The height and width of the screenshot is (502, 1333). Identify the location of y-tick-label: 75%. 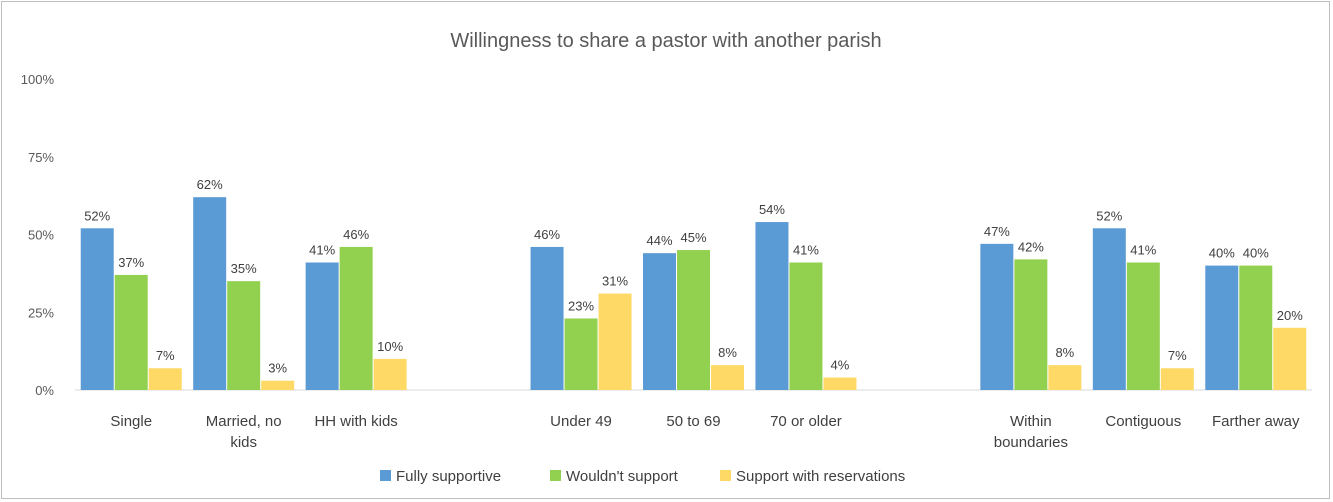
(41, 157).